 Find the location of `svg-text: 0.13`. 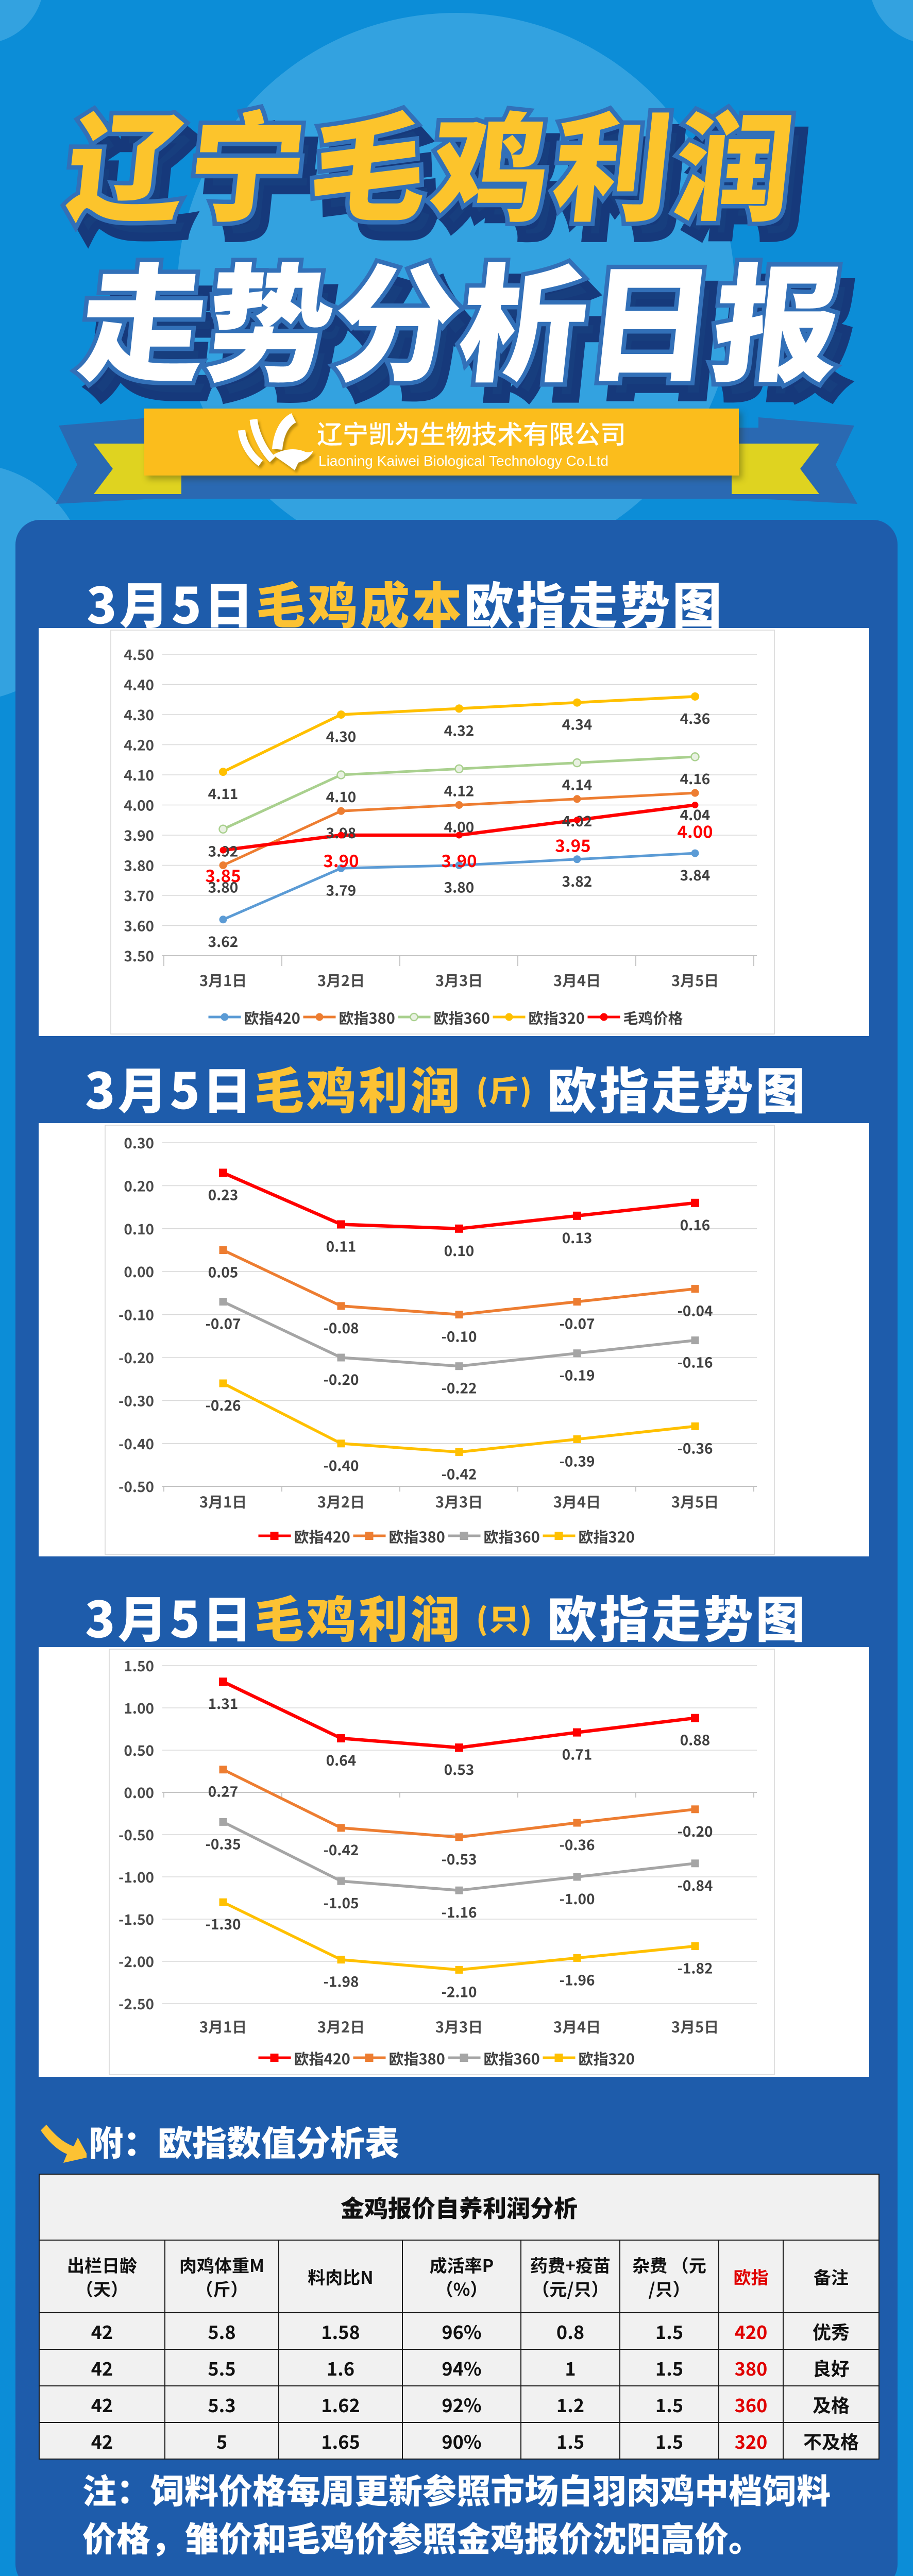

svg-text: 0.13 is located at coordinates (577, 1237).